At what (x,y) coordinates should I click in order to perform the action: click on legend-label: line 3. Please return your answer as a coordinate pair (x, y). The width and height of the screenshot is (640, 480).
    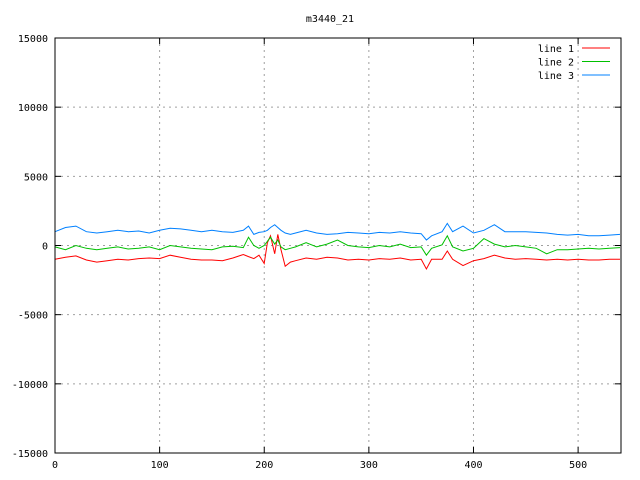
    Looking at the image, I should click on (556, 76).